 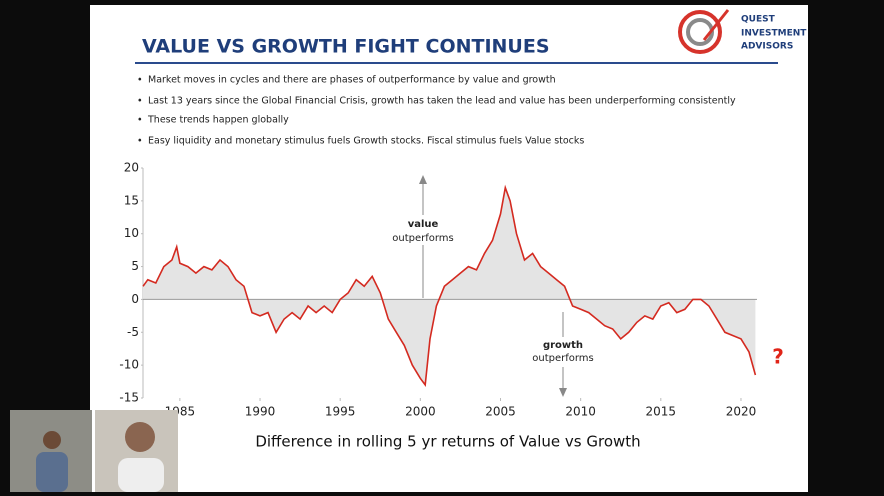 What do you see at coordinates (346, 47) in the screenshot?
I see `slide-title: VALUE VS GROWTH FIGHT CONTINUES` at bounding box center [346, 47].